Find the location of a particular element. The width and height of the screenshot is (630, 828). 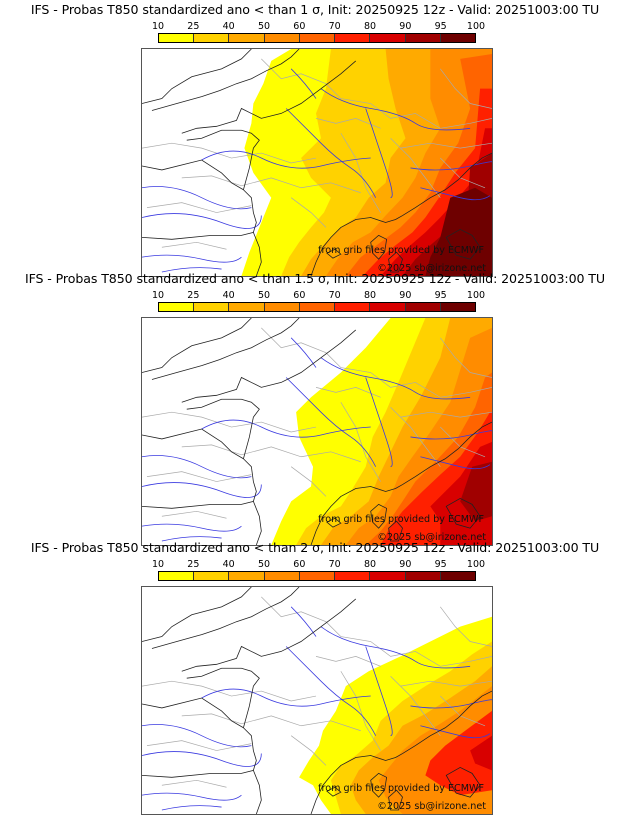

copyright-credit: ©2025 sb@irizone.net is located at coordinates (431, 806).